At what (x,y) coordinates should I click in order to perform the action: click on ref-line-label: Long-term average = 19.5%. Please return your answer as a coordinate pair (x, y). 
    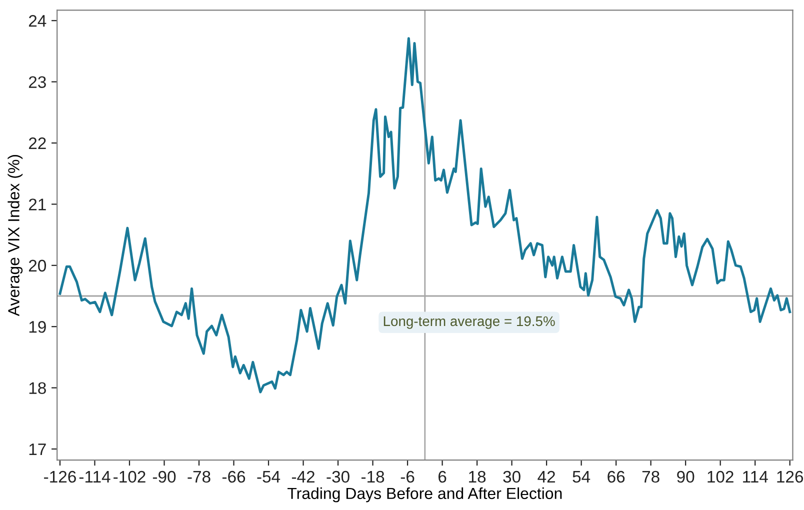
    Looking at the image, I should click on (469, 322).